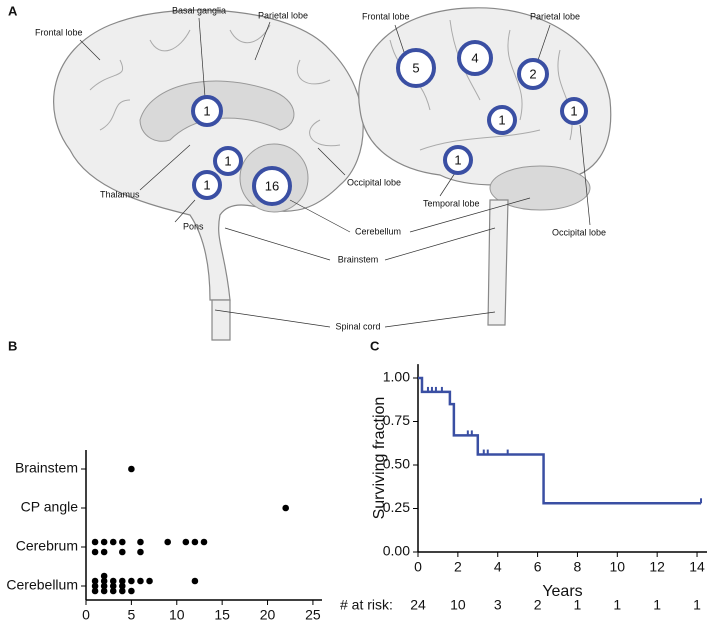 The width and height of the screenshot is (709, 628). I want to click on x-tick-label: 5, so click(131, 615).